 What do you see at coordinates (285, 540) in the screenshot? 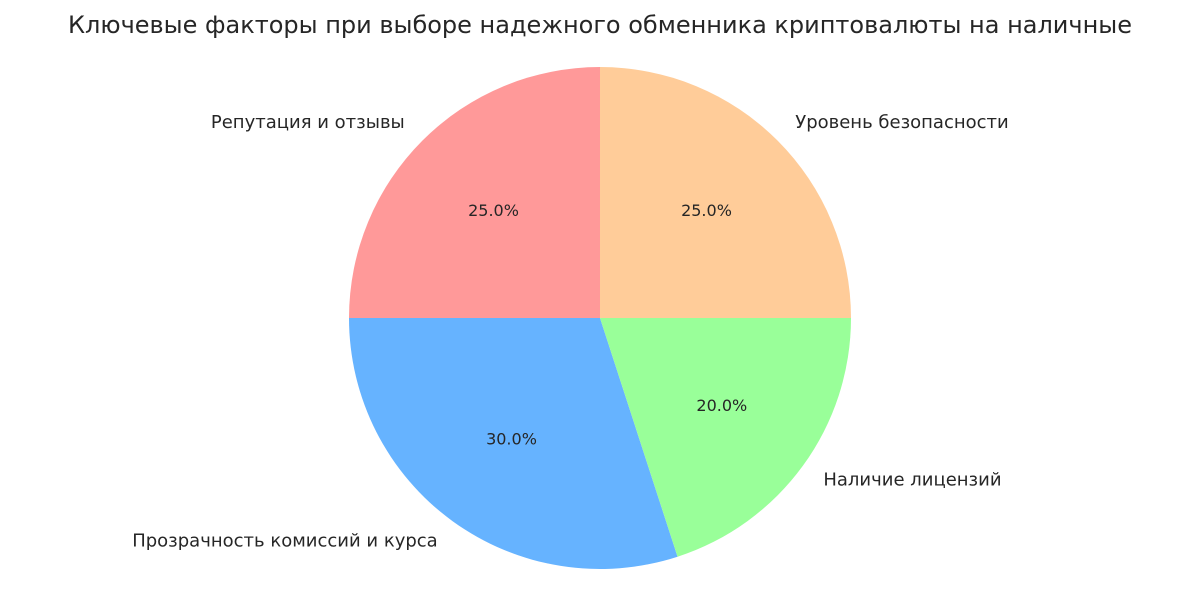
I see `slice-label: Прозрачность комиссий и курса` at bounding box center [285, 540].